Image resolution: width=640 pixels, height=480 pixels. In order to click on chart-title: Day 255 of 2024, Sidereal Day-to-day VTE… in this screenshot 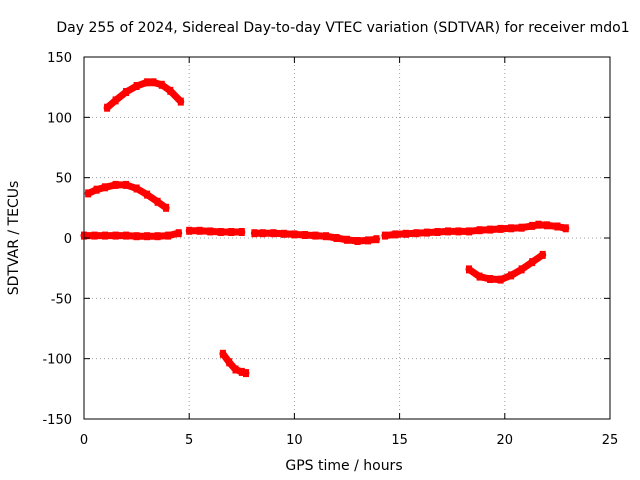, I will do `click(342, 28)`.